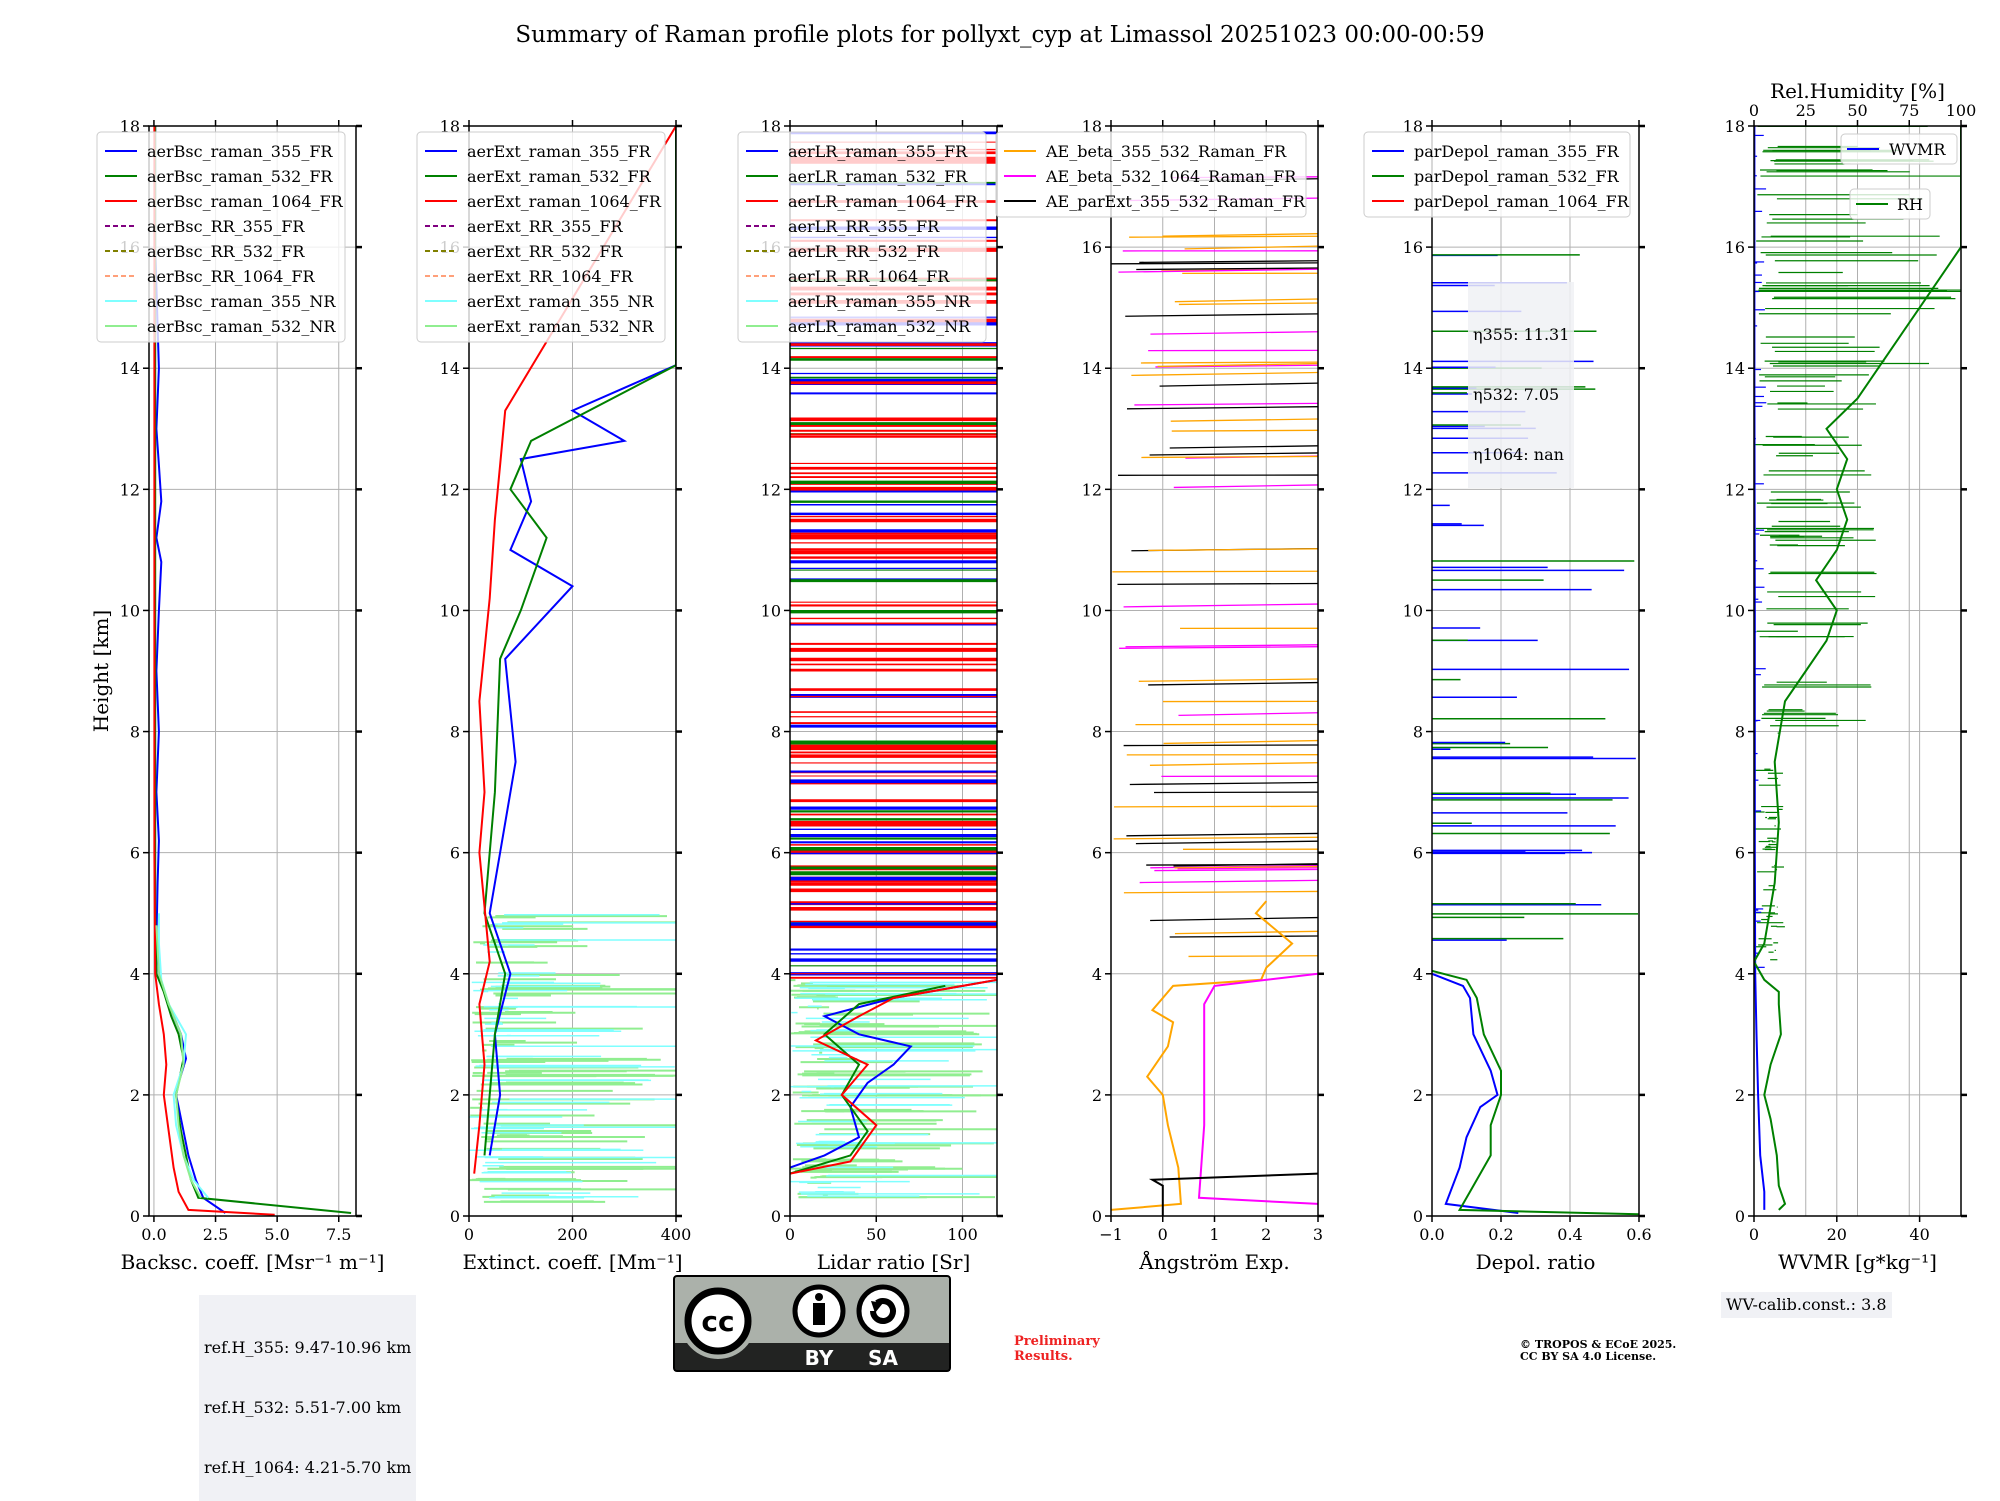 The width and height of the screenshot is (2000, 1501). I want to click on legend-label: parDepol_raman_532_FR, so click(1517, 176).